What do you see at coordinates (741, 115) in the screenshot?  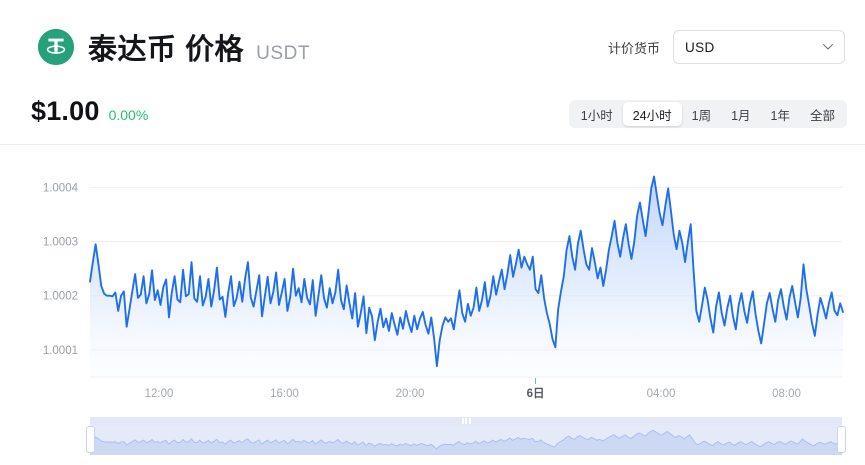 I see `range-tab-4: 1月` at bounding box center [741, 115].